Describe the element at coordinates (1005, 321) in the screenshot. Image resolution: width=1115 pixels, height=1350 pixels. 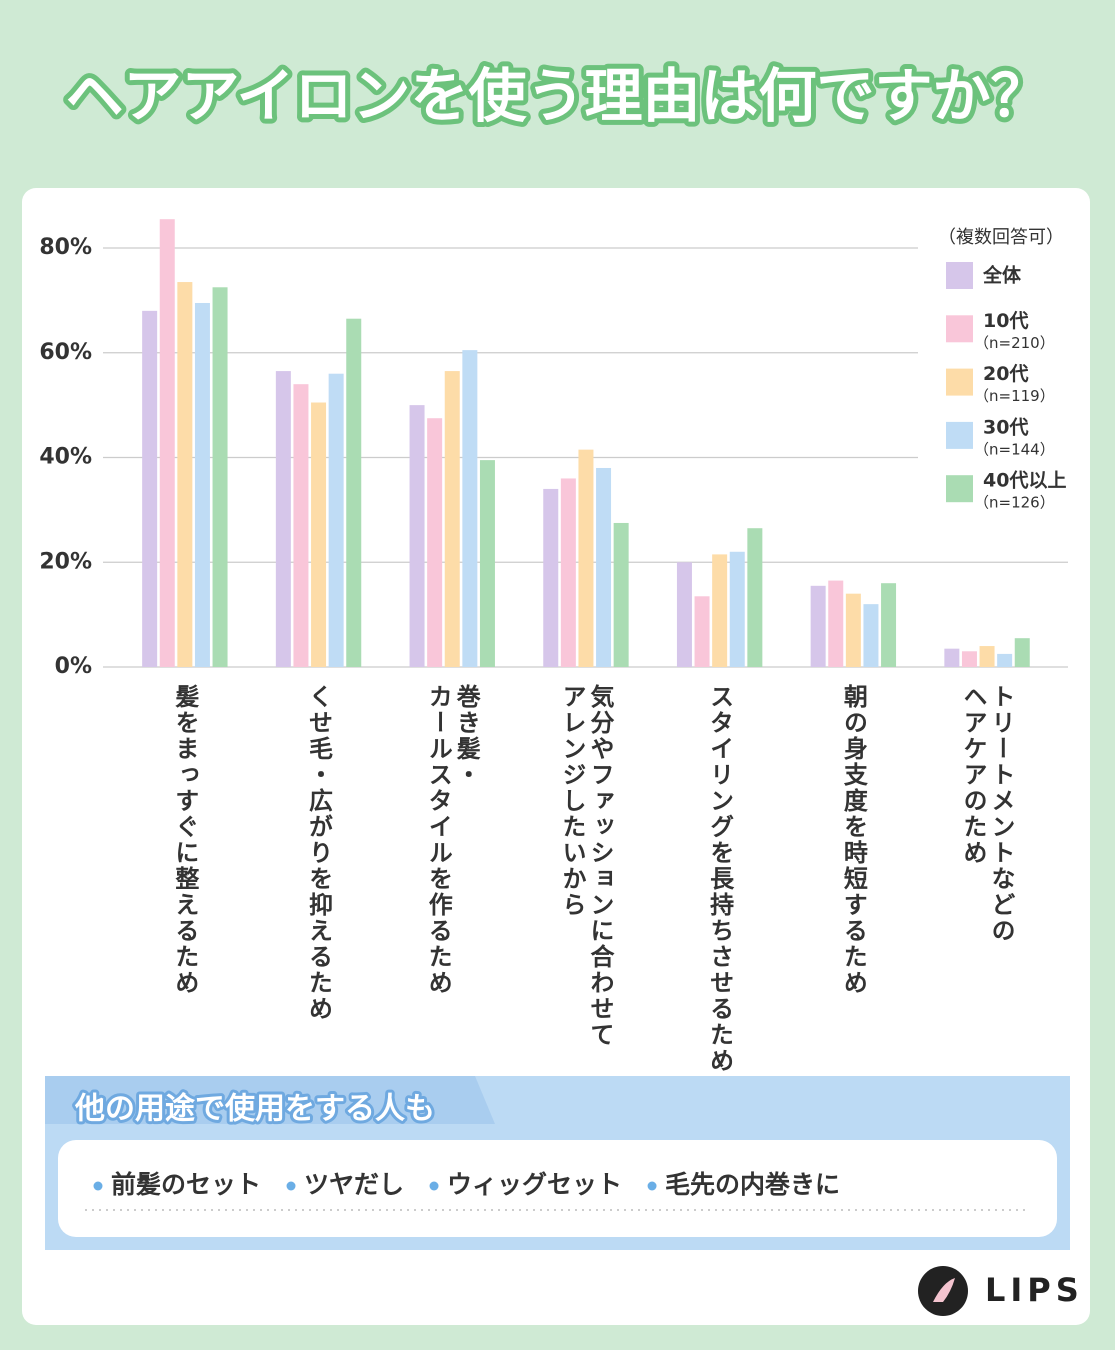
I see `legend-label: 10代` at that location.